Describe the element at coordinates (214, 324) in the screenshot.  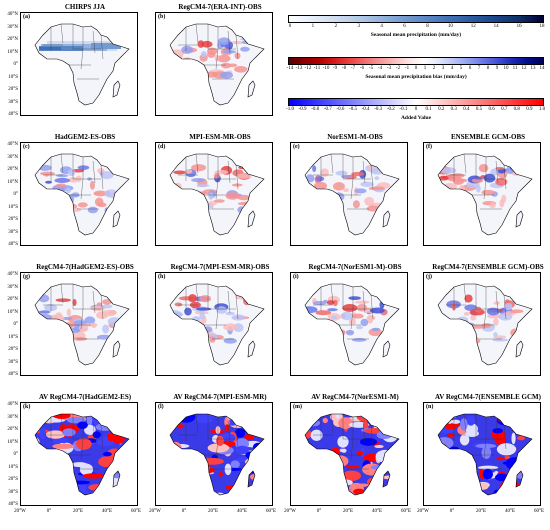
I see `map-frame: (h)` at that location.